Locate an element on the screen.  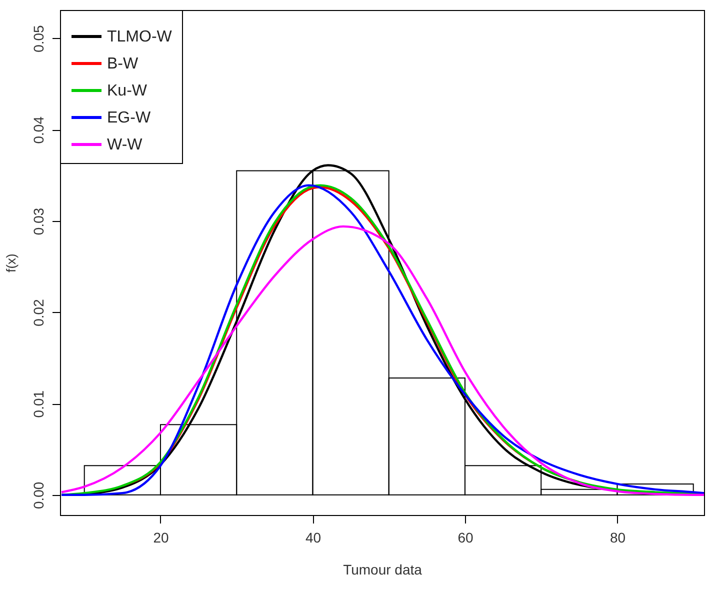
x-tick-label: 80 is located at coordinates (618, 538).